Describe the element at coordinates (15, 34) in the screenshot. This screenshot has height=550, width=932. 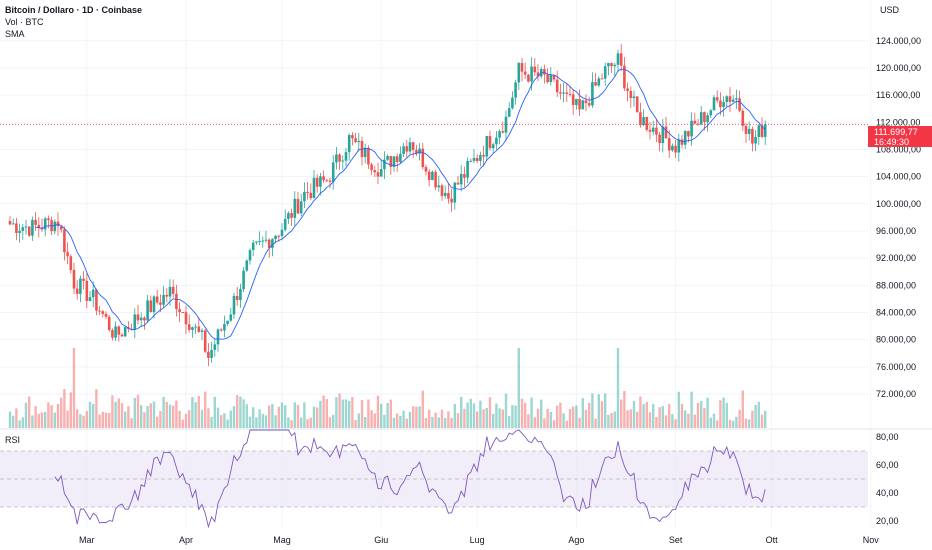
I see `sma-legend: SMA` at that location.